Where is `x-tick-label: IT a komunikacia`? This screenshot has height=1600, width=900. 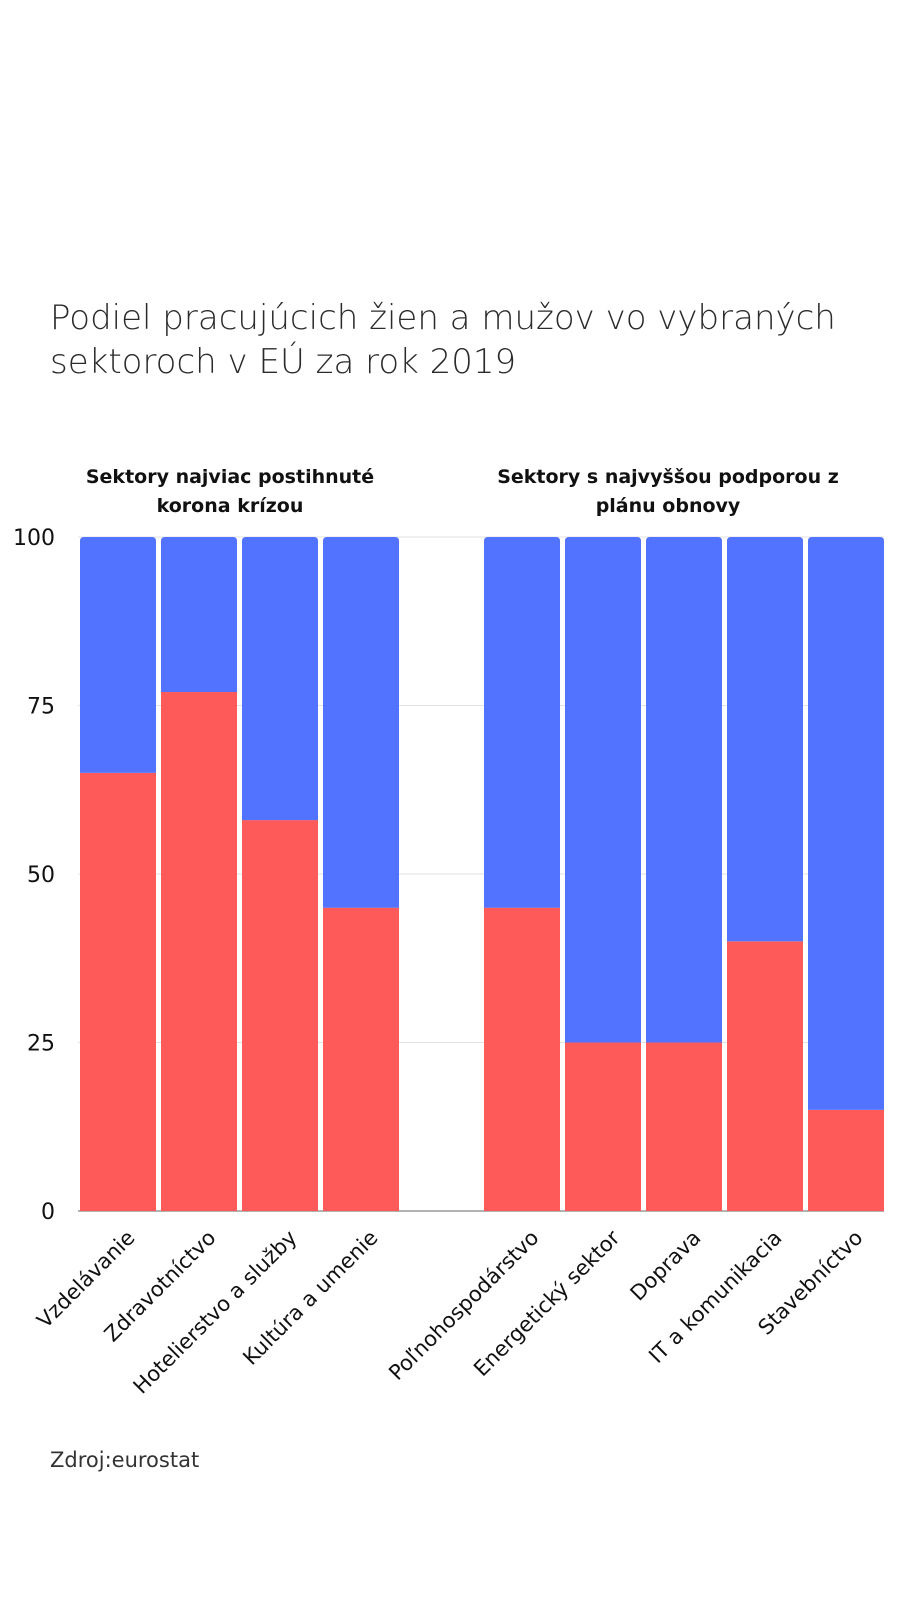
x-tick-label: IT a komunikacia is located at coordinates (715, 1297).